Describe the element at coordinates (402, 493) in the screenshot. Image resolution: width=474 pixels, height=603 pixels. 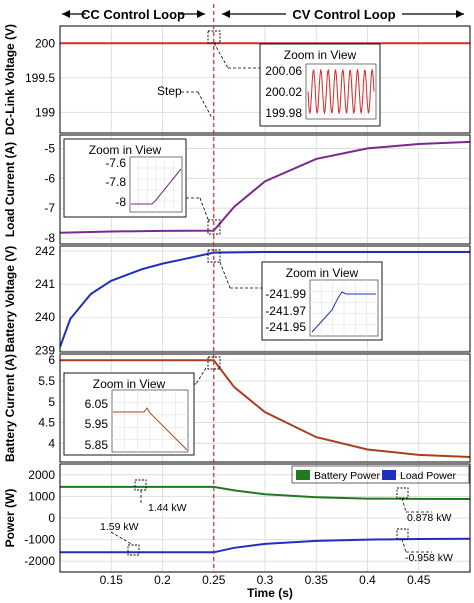
I see `marker-battery-power-cv` at that location.